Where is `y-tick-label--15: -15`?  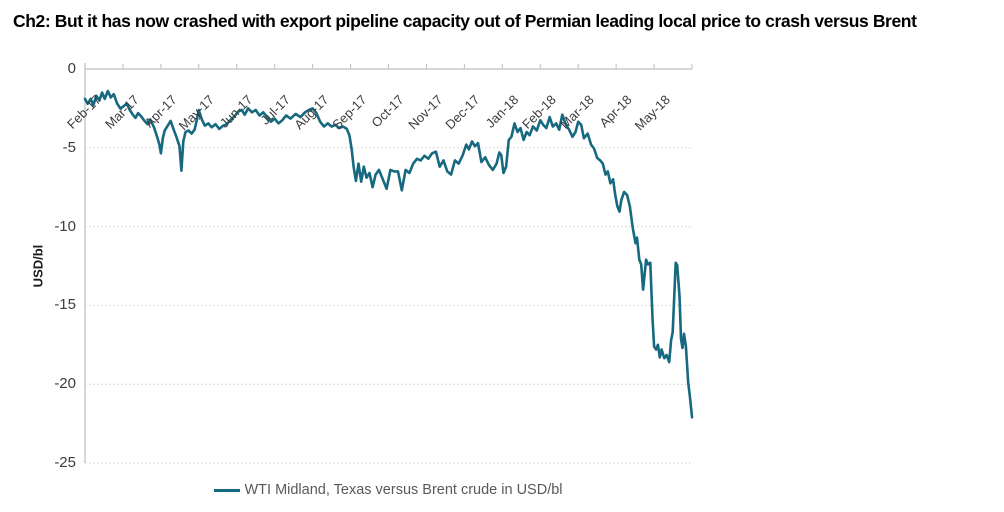
y-tick-label--15: -15 is located at coordinates (65, 305).